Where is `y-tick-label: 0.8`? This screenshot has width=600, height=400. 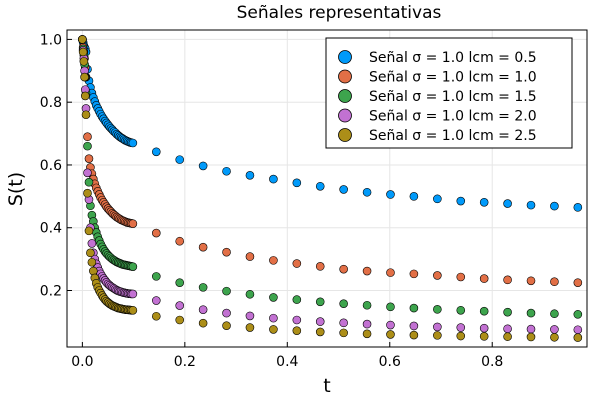 y-tick-label: 0.8 is located at coordinates (51, 103).